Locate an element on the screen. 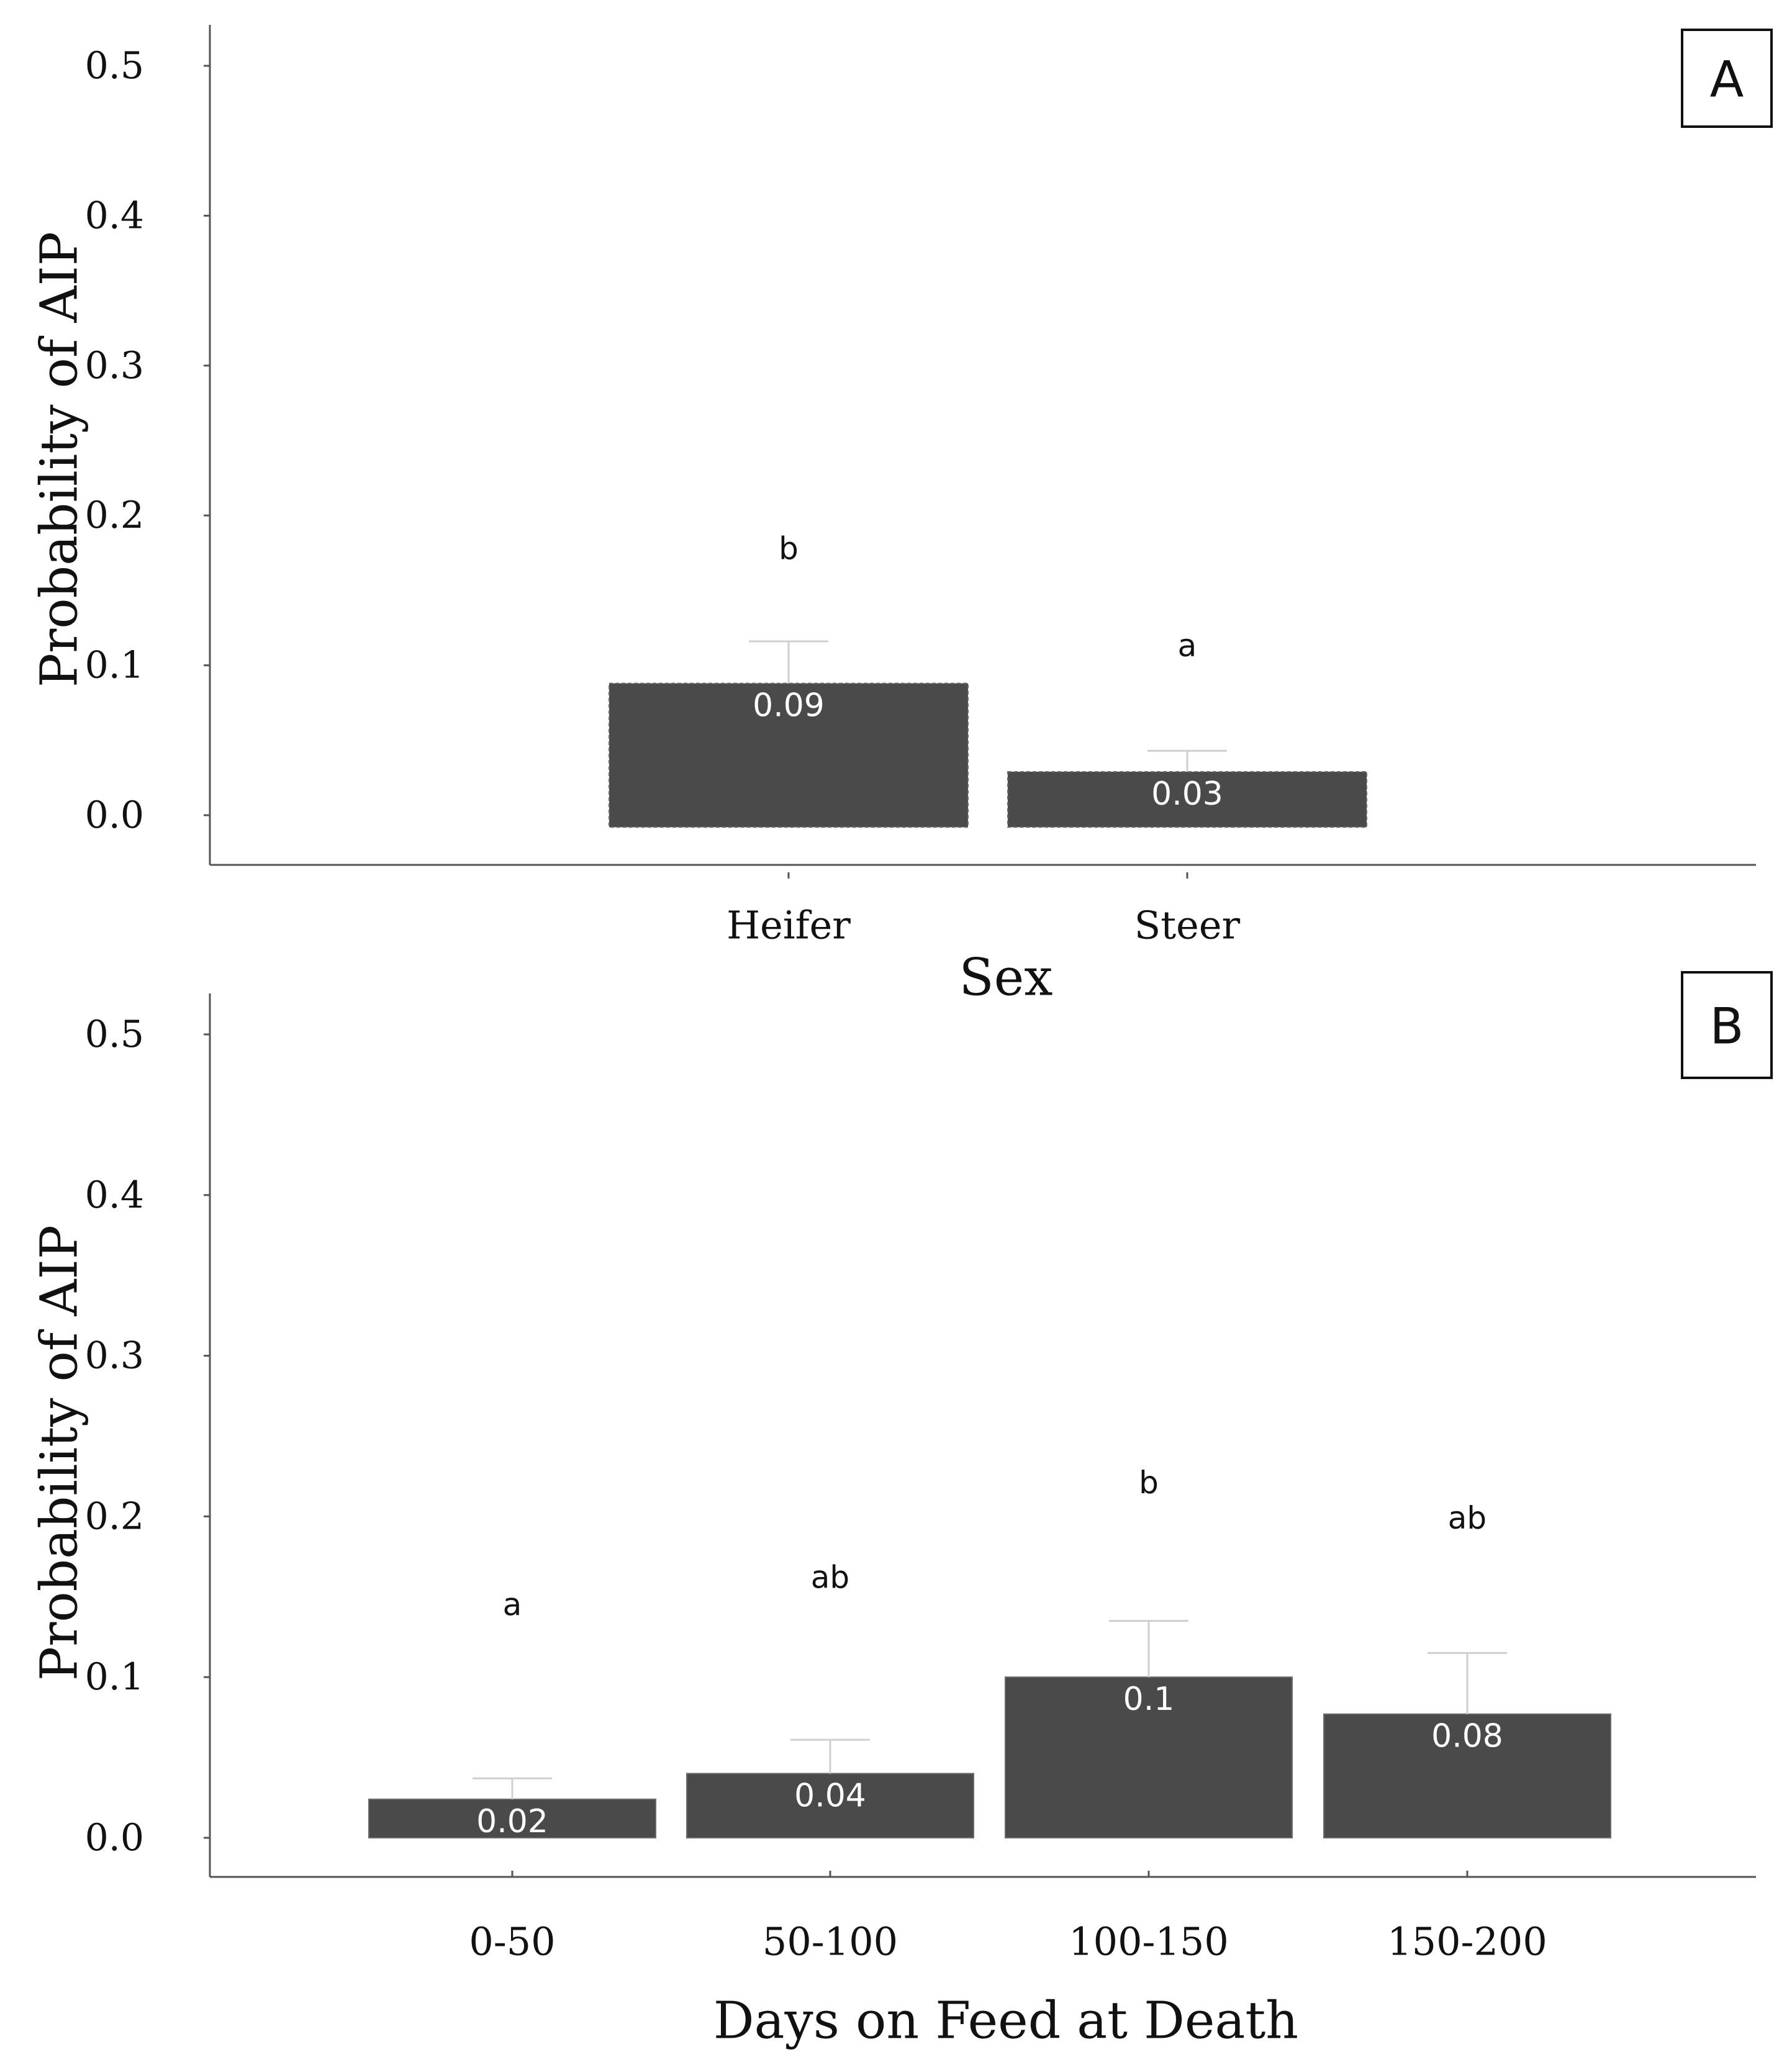 This screenshot has height=2052, width=1792. x-tick-label: Steer is located at coordinates (1187, 925).